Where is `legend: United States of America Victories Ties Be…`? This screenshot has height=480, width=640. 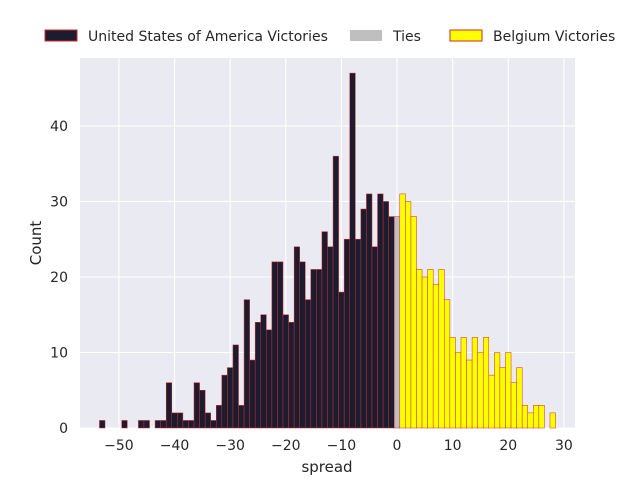
legend: United States of America Victories Ties Be… is located at coordinates (329, 37).